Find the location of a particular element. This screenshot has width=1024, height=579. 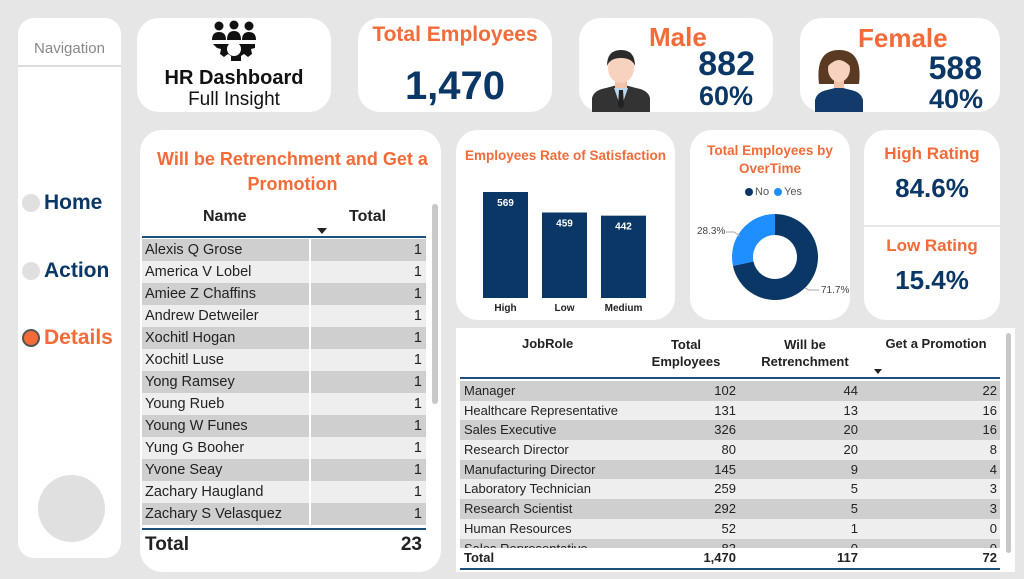

table-row: Zachary Haugland 1 is located at coordinates (284, 492).